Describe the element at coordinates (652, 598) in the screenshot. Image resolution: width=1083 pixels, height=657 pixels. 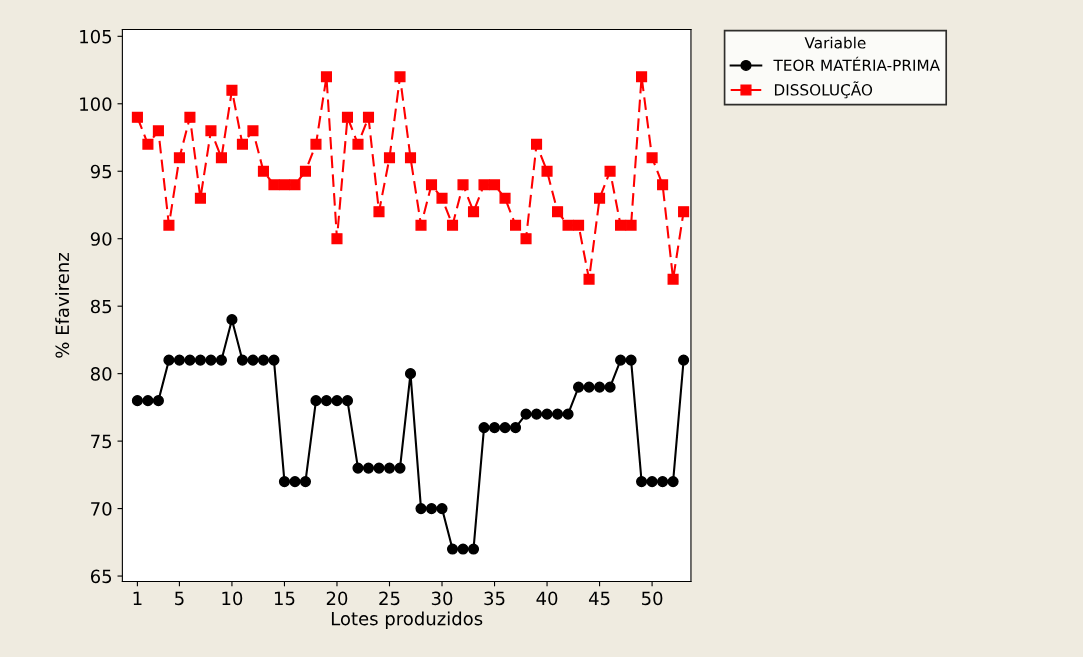
I see `x-tick-label: 50` at that location.